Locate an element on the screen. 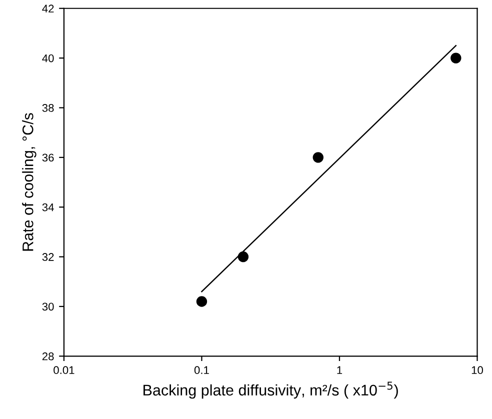 This screenshot has height=419, width=492. x-axis-title: Backing plate diffusivity, m²/s ( x10$^{−5}$) is located at coordinates (271, 390).